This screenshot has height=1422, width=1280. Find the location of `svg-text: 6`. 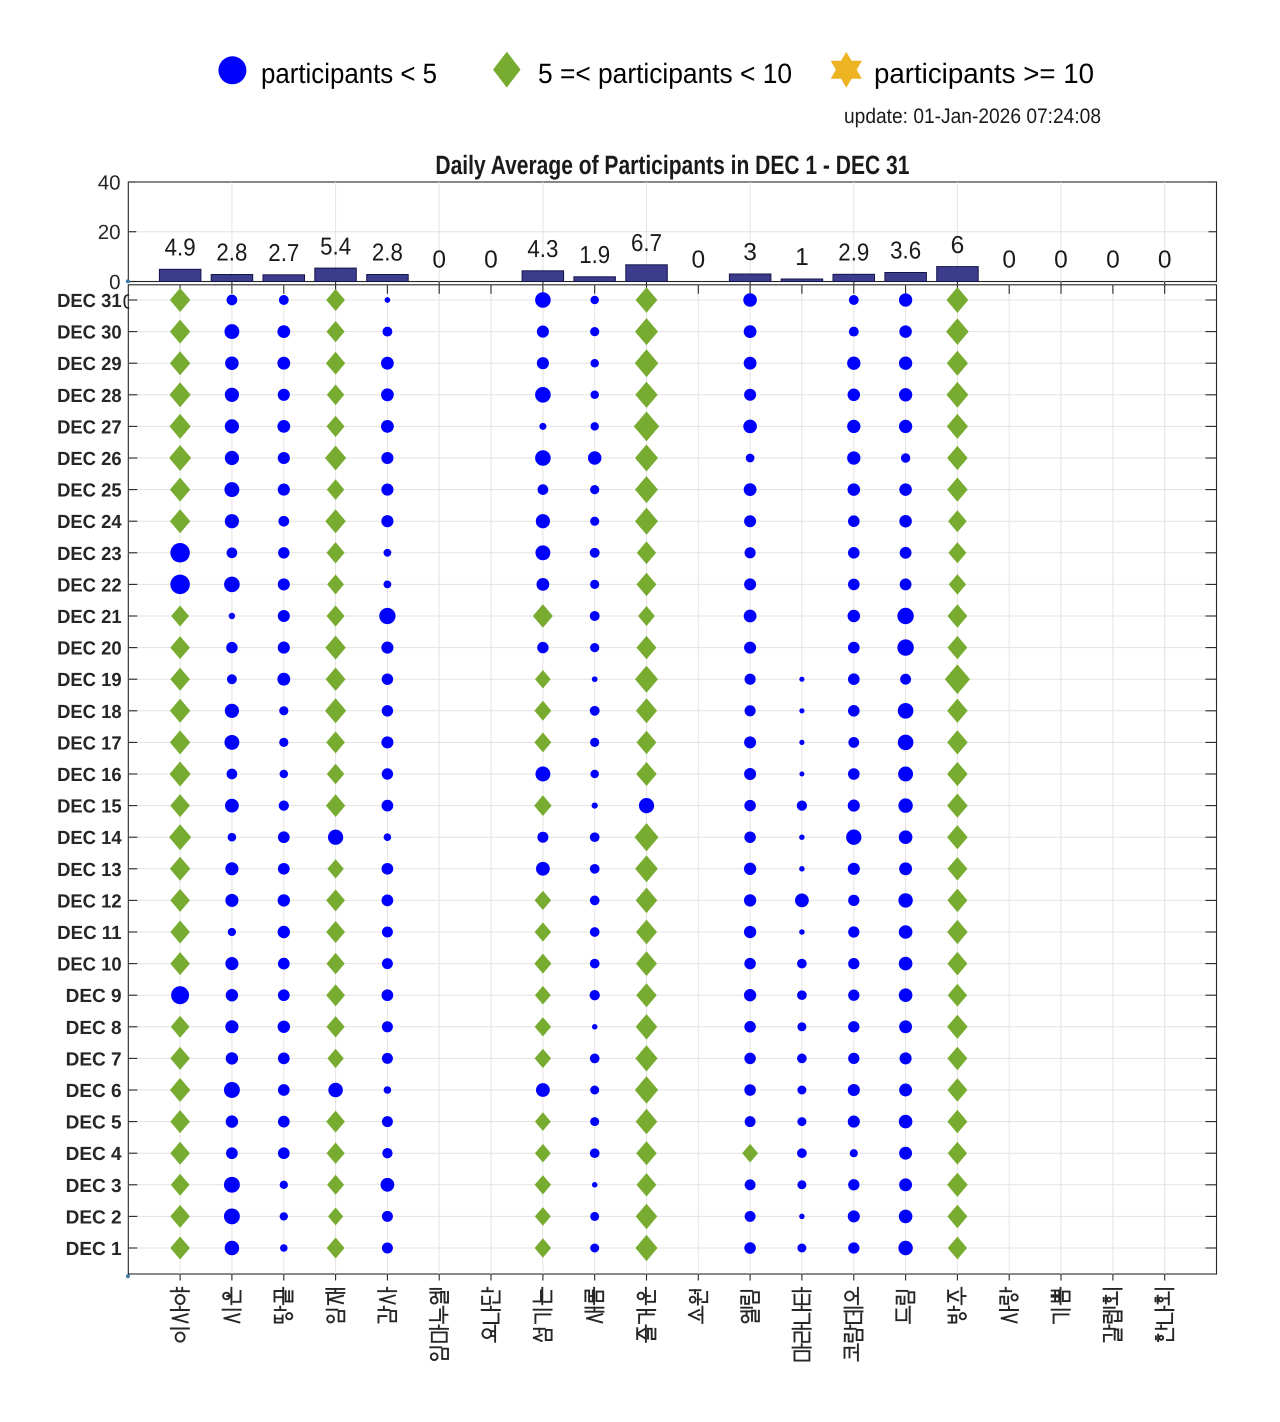

svg-text: 6 is located at coordinates (958, 245).